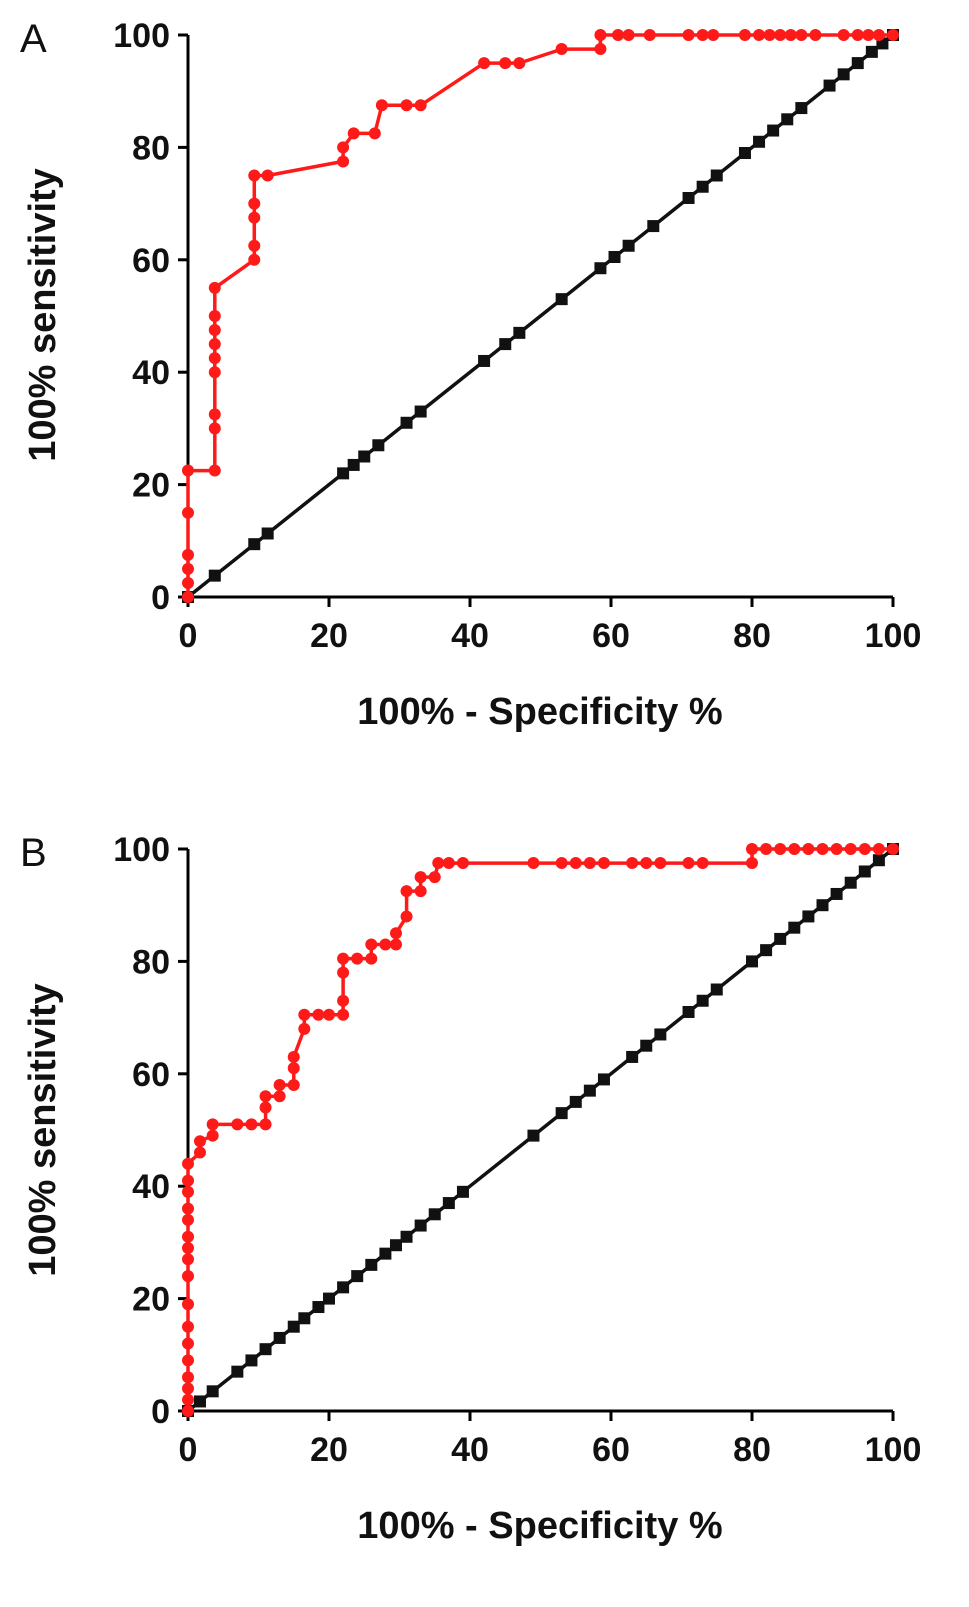 The width and height of the screenshot is (969, 1607). Describe the element at coordinates (893, 636) in the screenshot. I see `x-tick-label-a: 100` at that location.